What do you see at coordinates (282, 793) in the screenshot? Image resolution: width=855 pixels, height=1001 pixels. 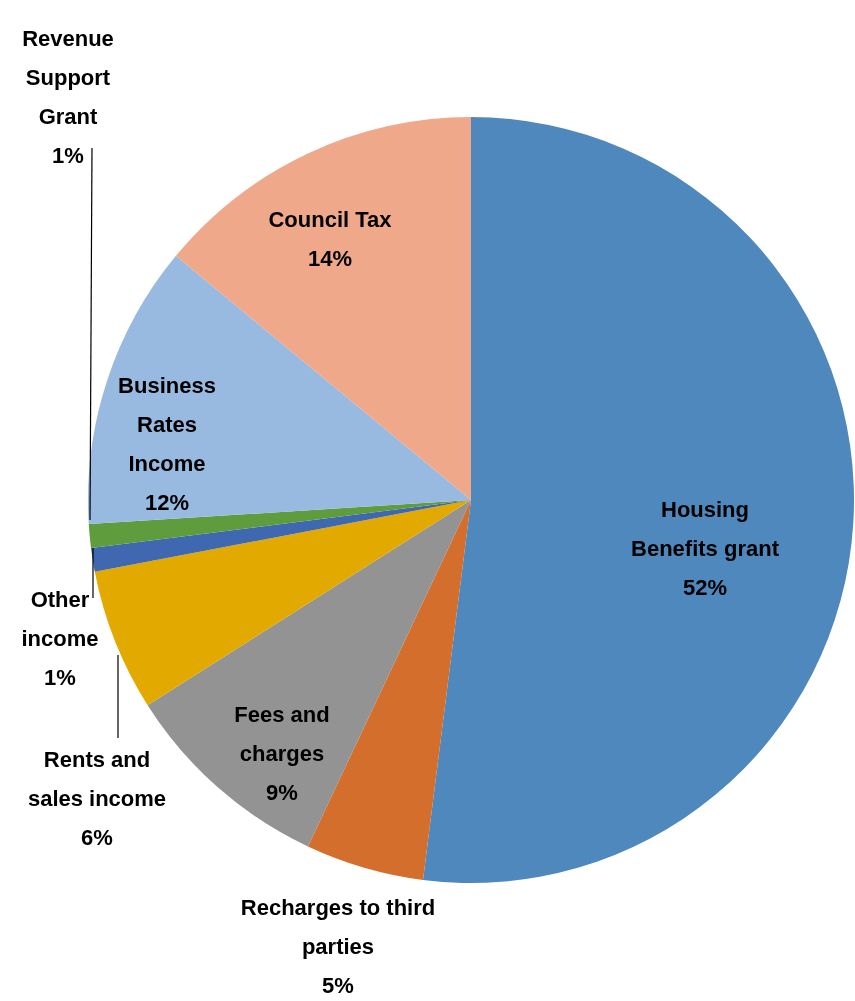 I see `data-label: 9%` at bounding box center [282, 793].